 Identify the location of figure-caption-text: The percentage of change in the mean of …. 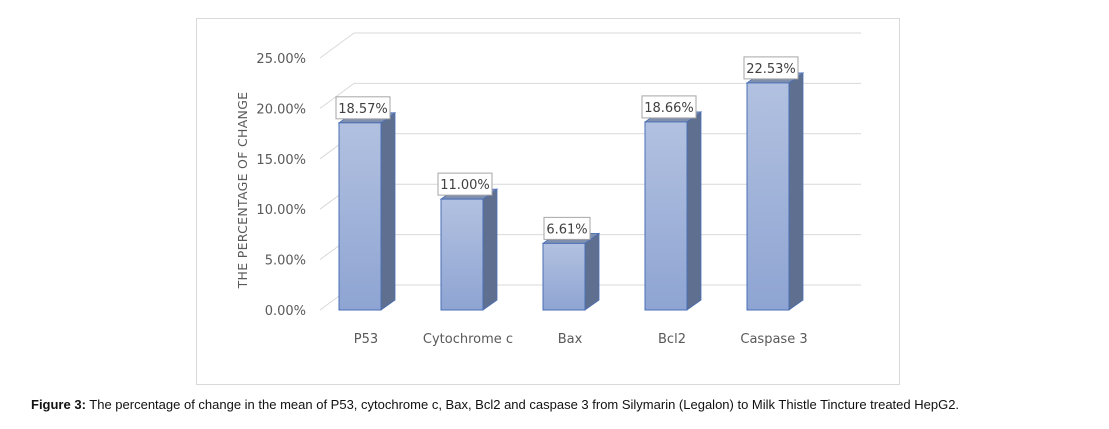
(522, 404).